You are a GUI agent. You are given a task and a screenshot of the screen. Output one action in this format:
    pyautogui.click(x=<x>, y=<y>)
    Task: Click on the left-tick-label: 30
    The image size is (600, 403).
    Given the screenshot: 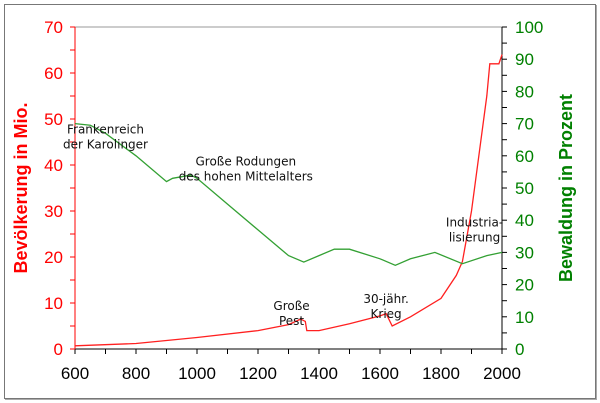 What is the action you would take?
    pyautogui.click(x=53, y=211)
    